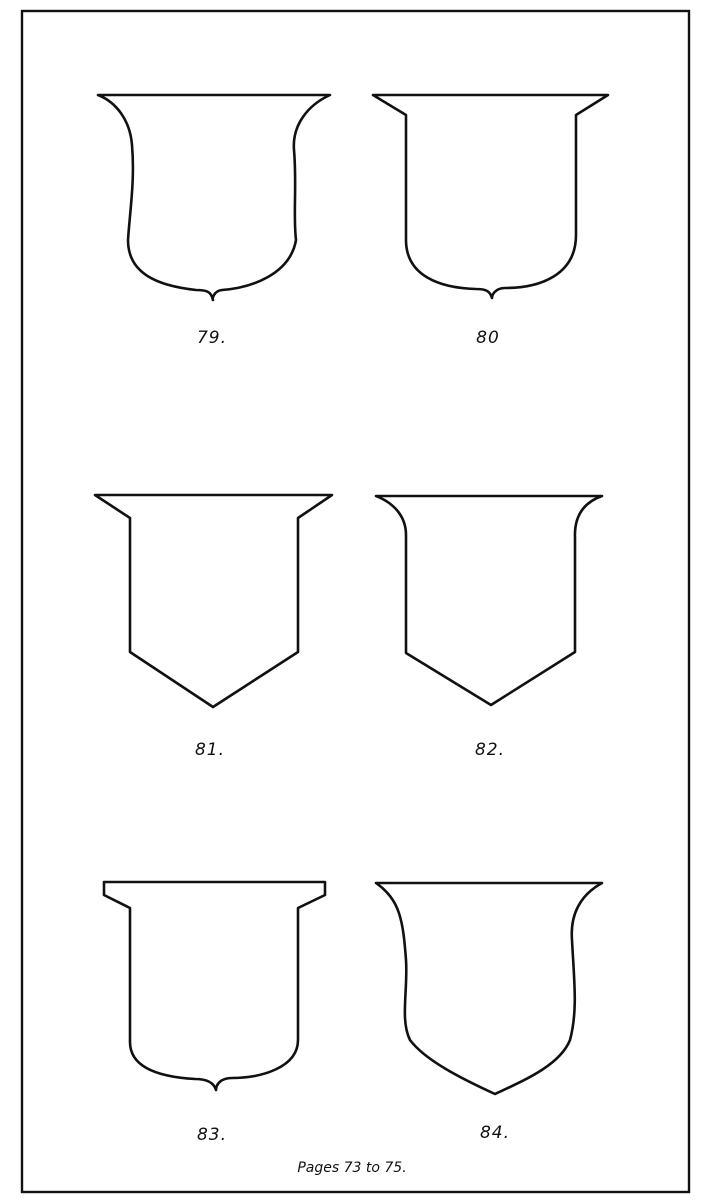 The height and width of the screenshot is (1200, 704). I want to click on figure-label-80: 80, so click(488, 338).